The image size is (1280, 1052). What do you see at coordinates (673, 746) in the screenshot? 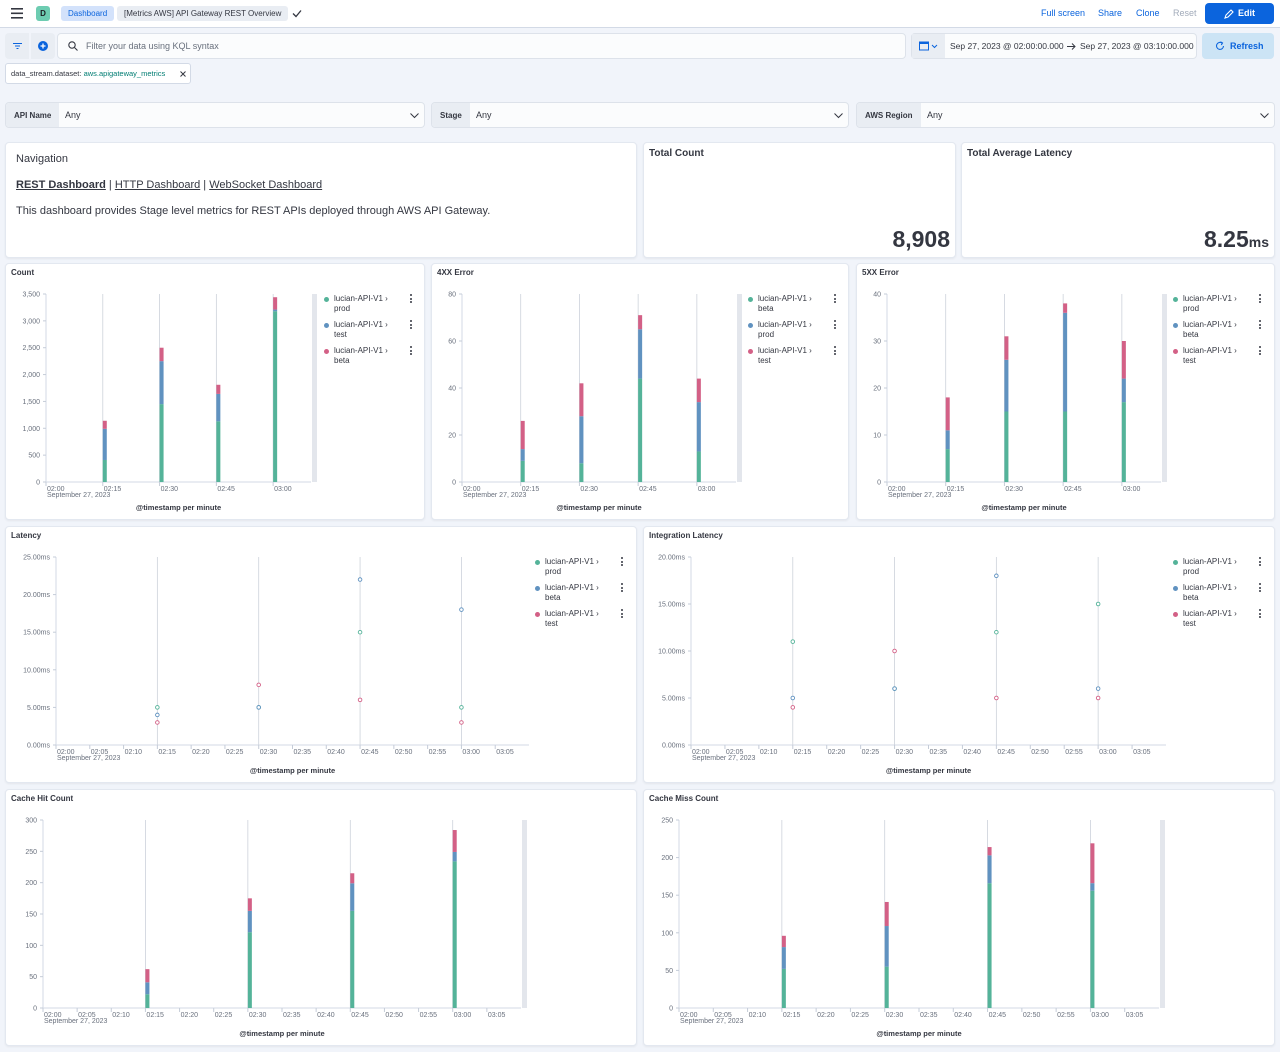
I see `y-tick-label: 0.00ms` at bounding box center [673, 746].